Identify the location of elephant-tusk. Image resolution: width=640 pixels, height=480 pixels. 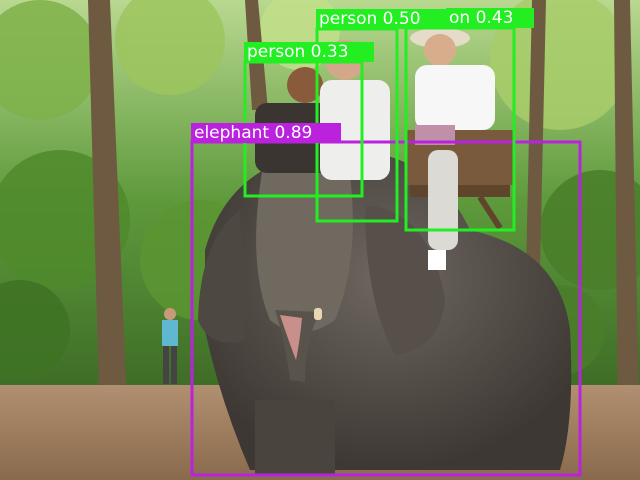
(318, 314).